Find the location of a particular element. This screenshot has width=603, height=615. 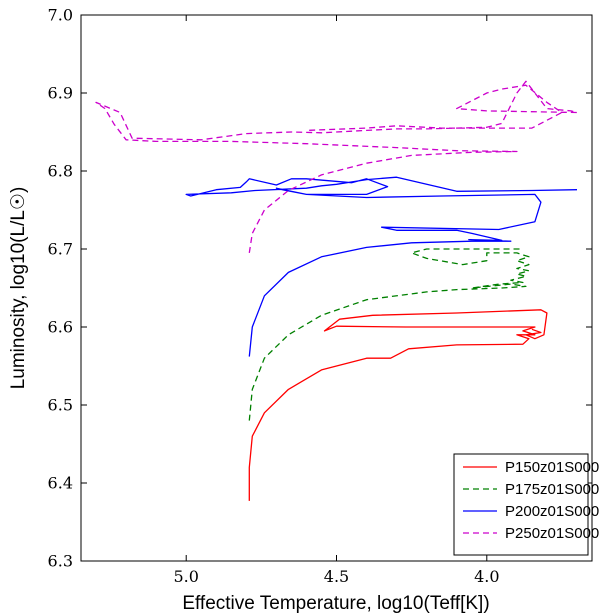

y-tick-label: 6.9 is located at coordinates (60, 93).